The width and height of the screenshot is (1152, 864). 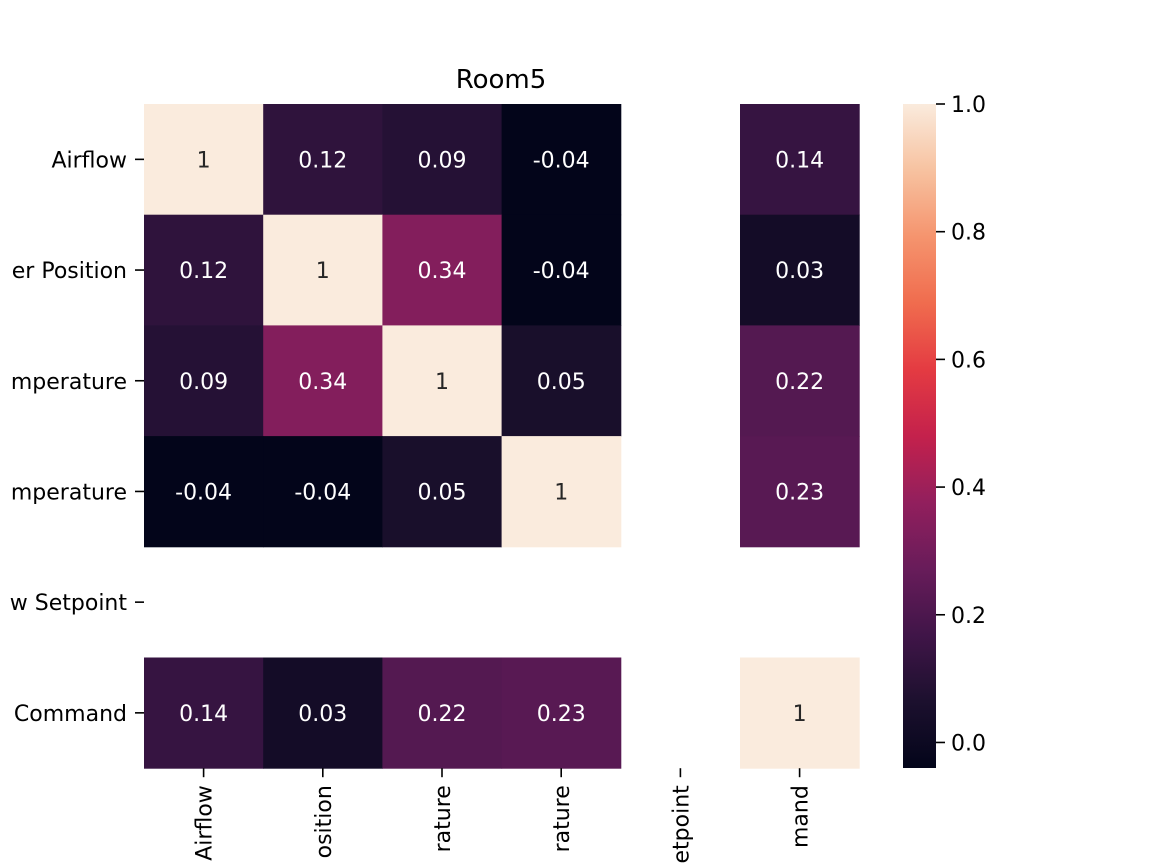 I want to click on row-tick-label: Airflow, so click(x=89, y=160).